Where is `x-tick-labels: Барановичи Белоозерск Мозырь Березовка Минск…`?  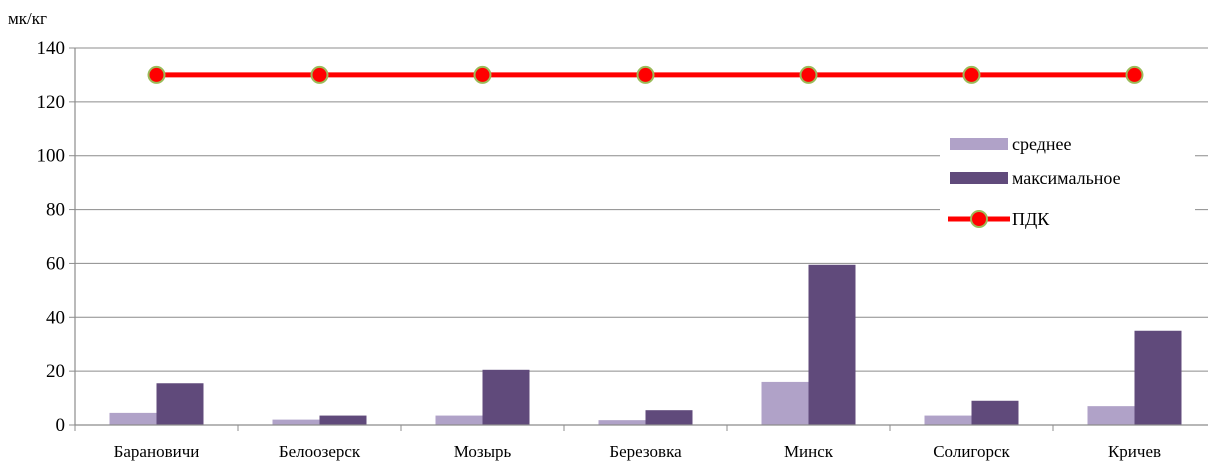
x-tick-labels: Барановичи Белоозерск Мозырь Березовка Минск… is located at coordinates (637, 451).